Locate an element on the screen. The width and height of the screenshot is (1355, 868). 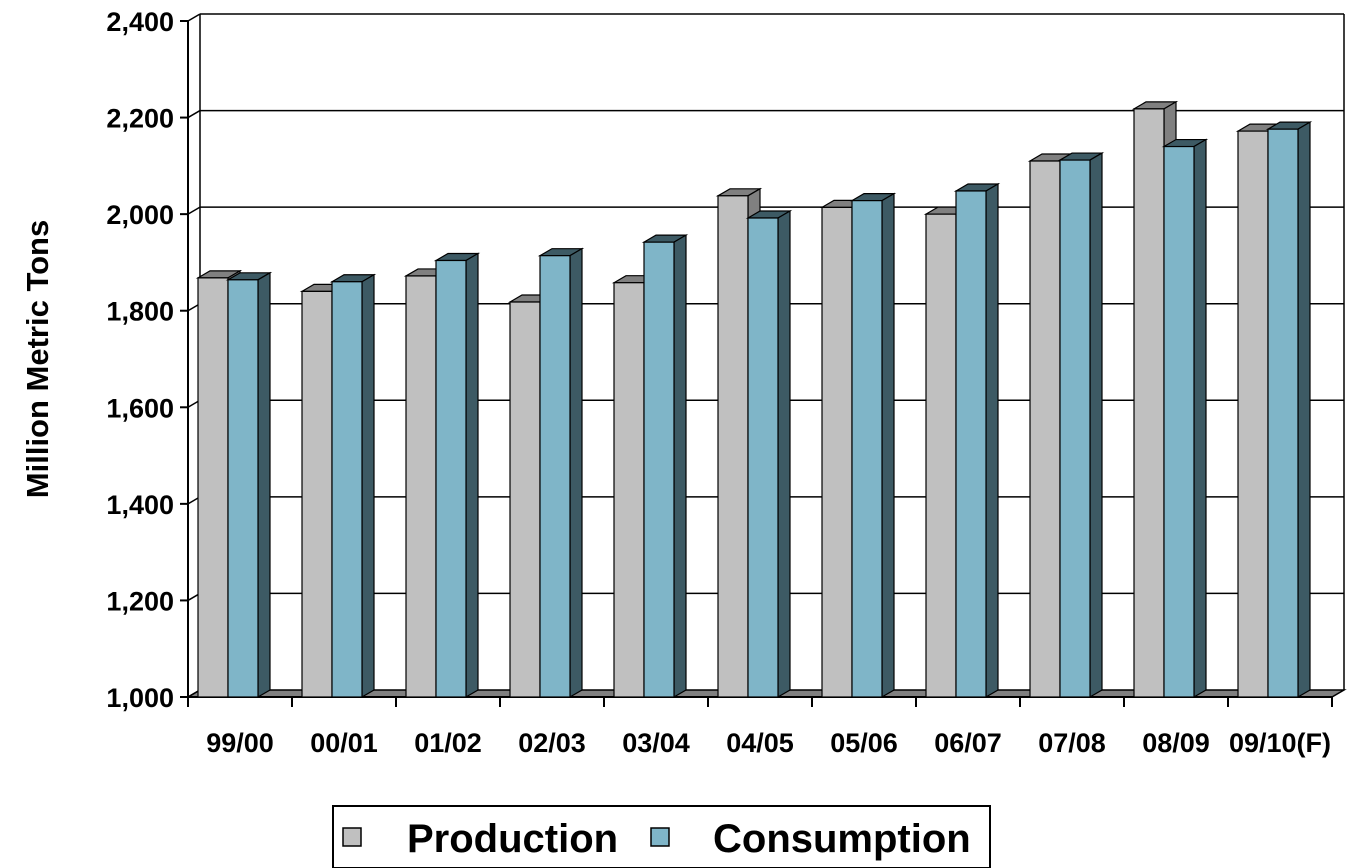
bar-consumption-04/05 is located at coordinates (769, 454).